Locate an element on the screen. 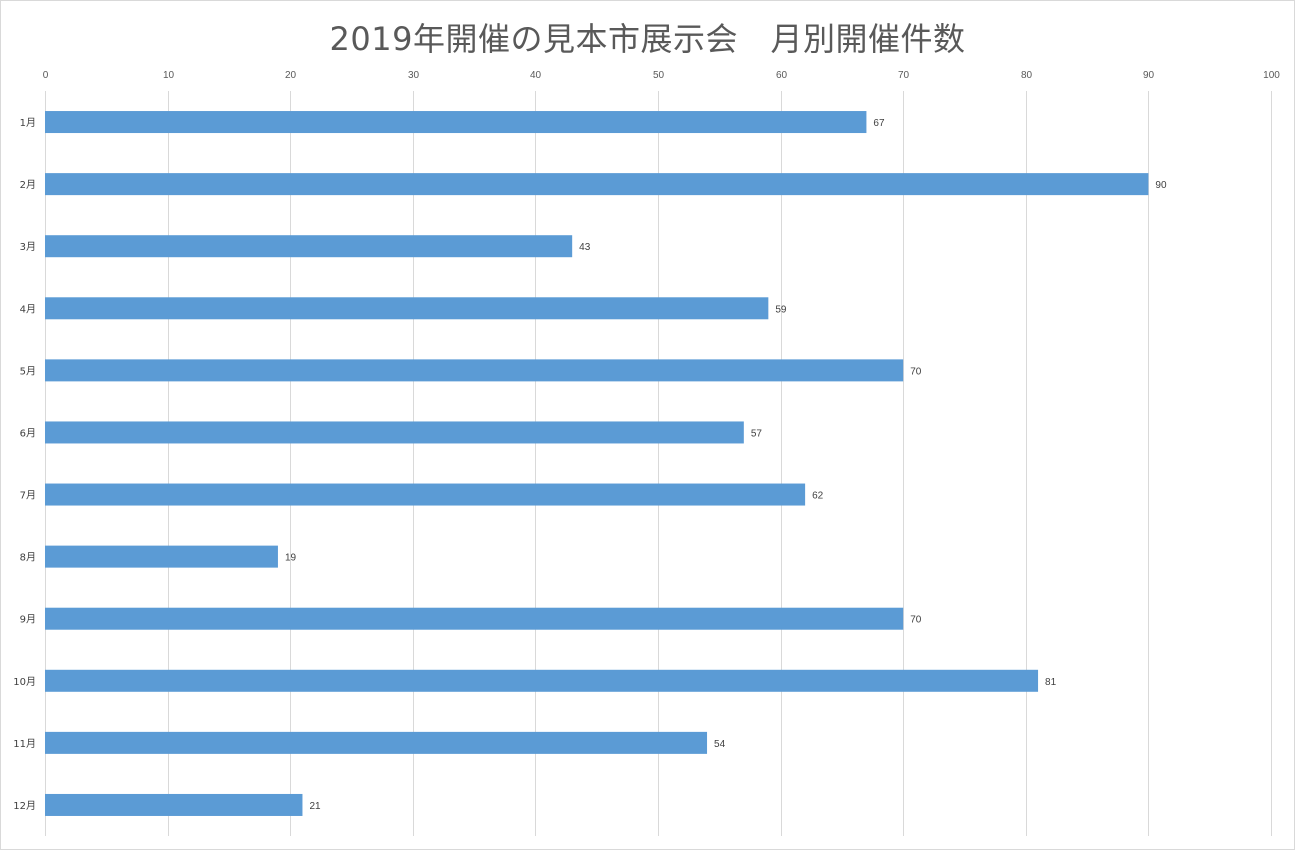  data-label-1: 67 is located at coordinates (879, 123).